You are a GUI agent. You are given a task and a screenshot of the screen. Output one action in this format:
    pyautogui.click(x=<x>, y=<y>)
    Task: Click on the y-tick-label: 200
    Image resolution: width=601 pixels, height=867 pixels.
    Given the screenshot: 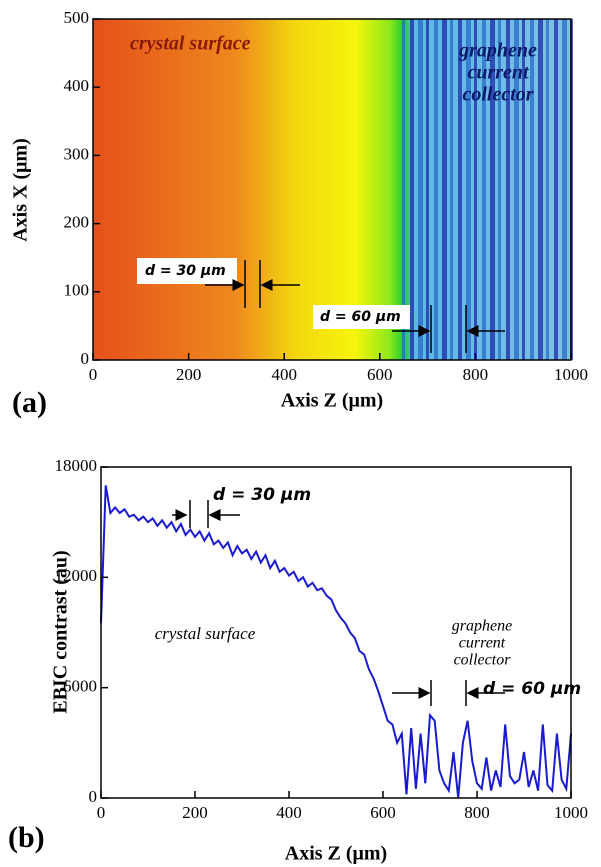 What is the action you would take?
    pyautogui.click(x=77, y=222)
    